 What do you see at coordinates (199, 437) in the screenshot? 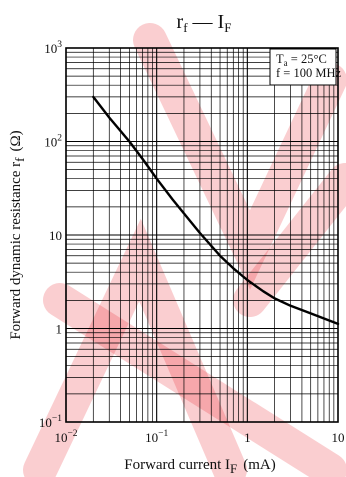
I see `x-tick-labels: 10⁻² 10⁻¹ 1 10` at bounding box center [199, 437].